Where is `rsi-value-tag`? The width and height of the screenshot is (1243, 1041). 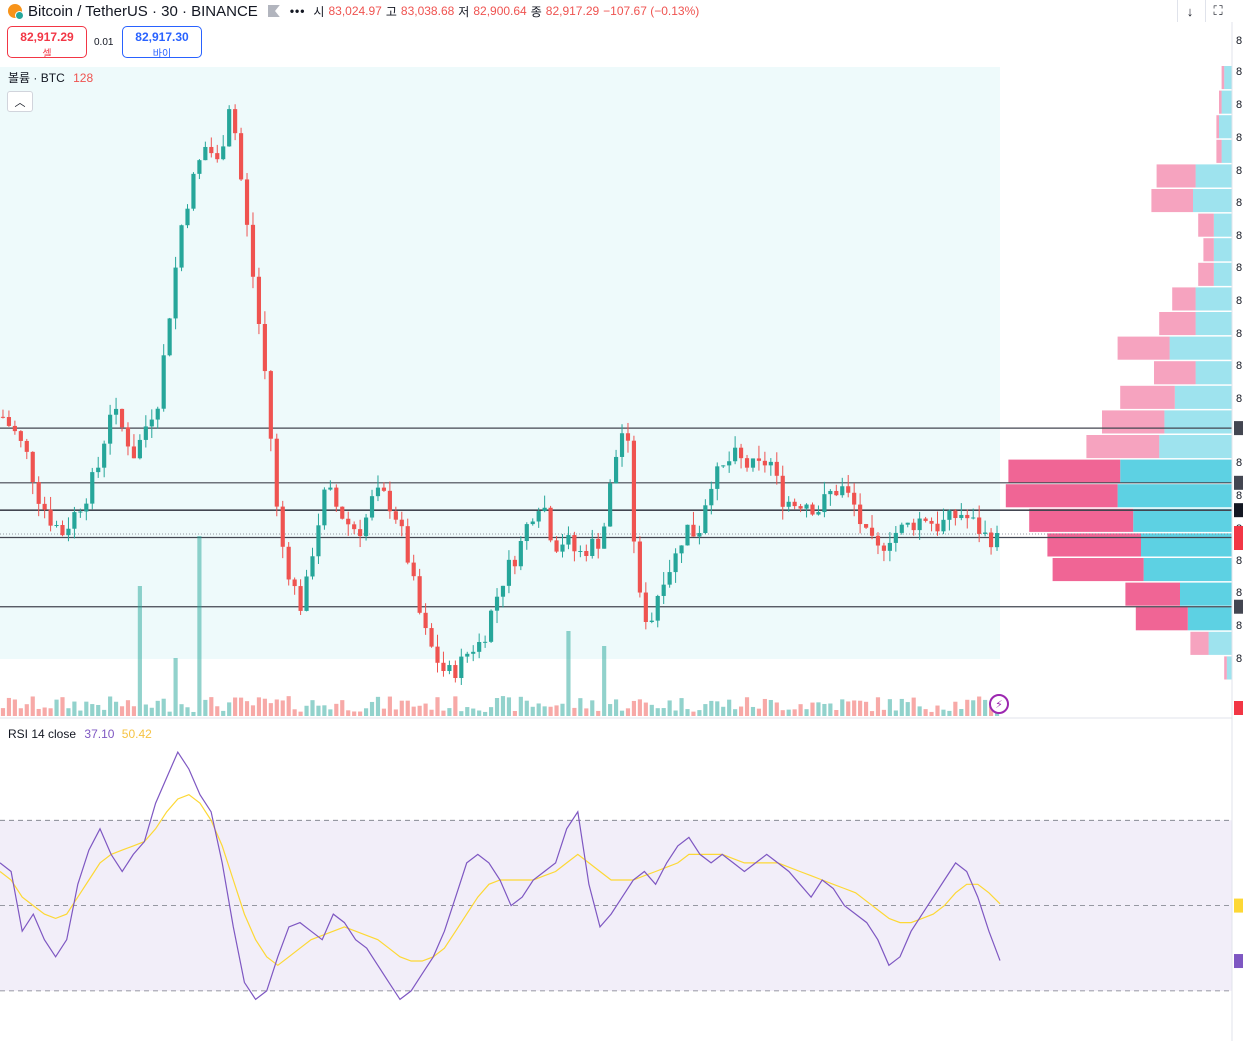 rsi-value-tag is located at coordinates (1238, 961).